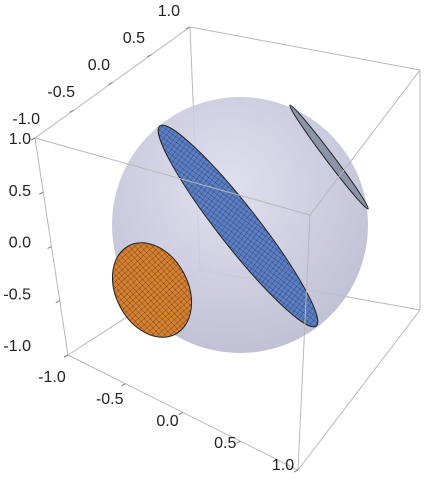 The height and width of the screenshot is (482, 431). What do you see at coordinates (134, 38) in the screenshot?
I see `x-tick-label: 0.5` at bounding box center [134, 38].